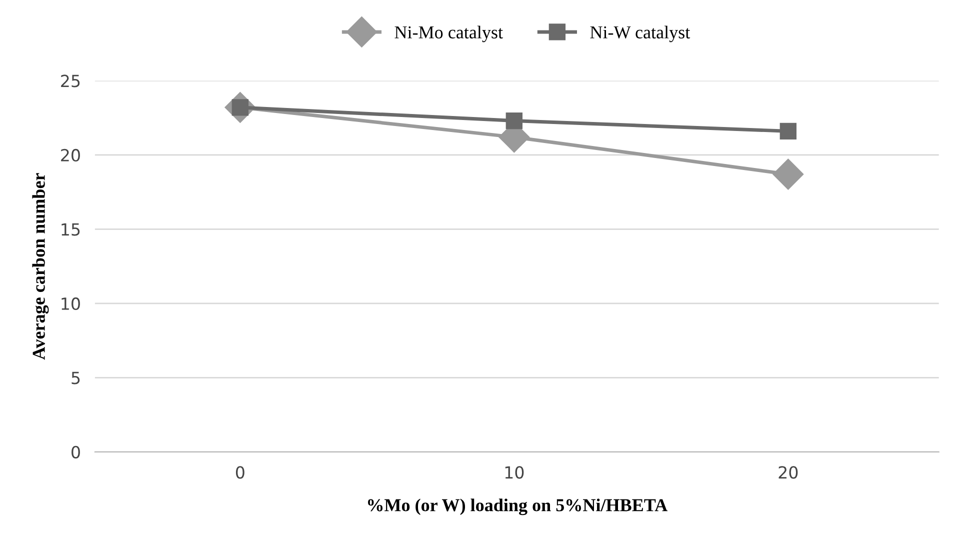  Describe the element at coordinates (71, 303) in the screenshot. I see `y-tick-label: 10` at that location.